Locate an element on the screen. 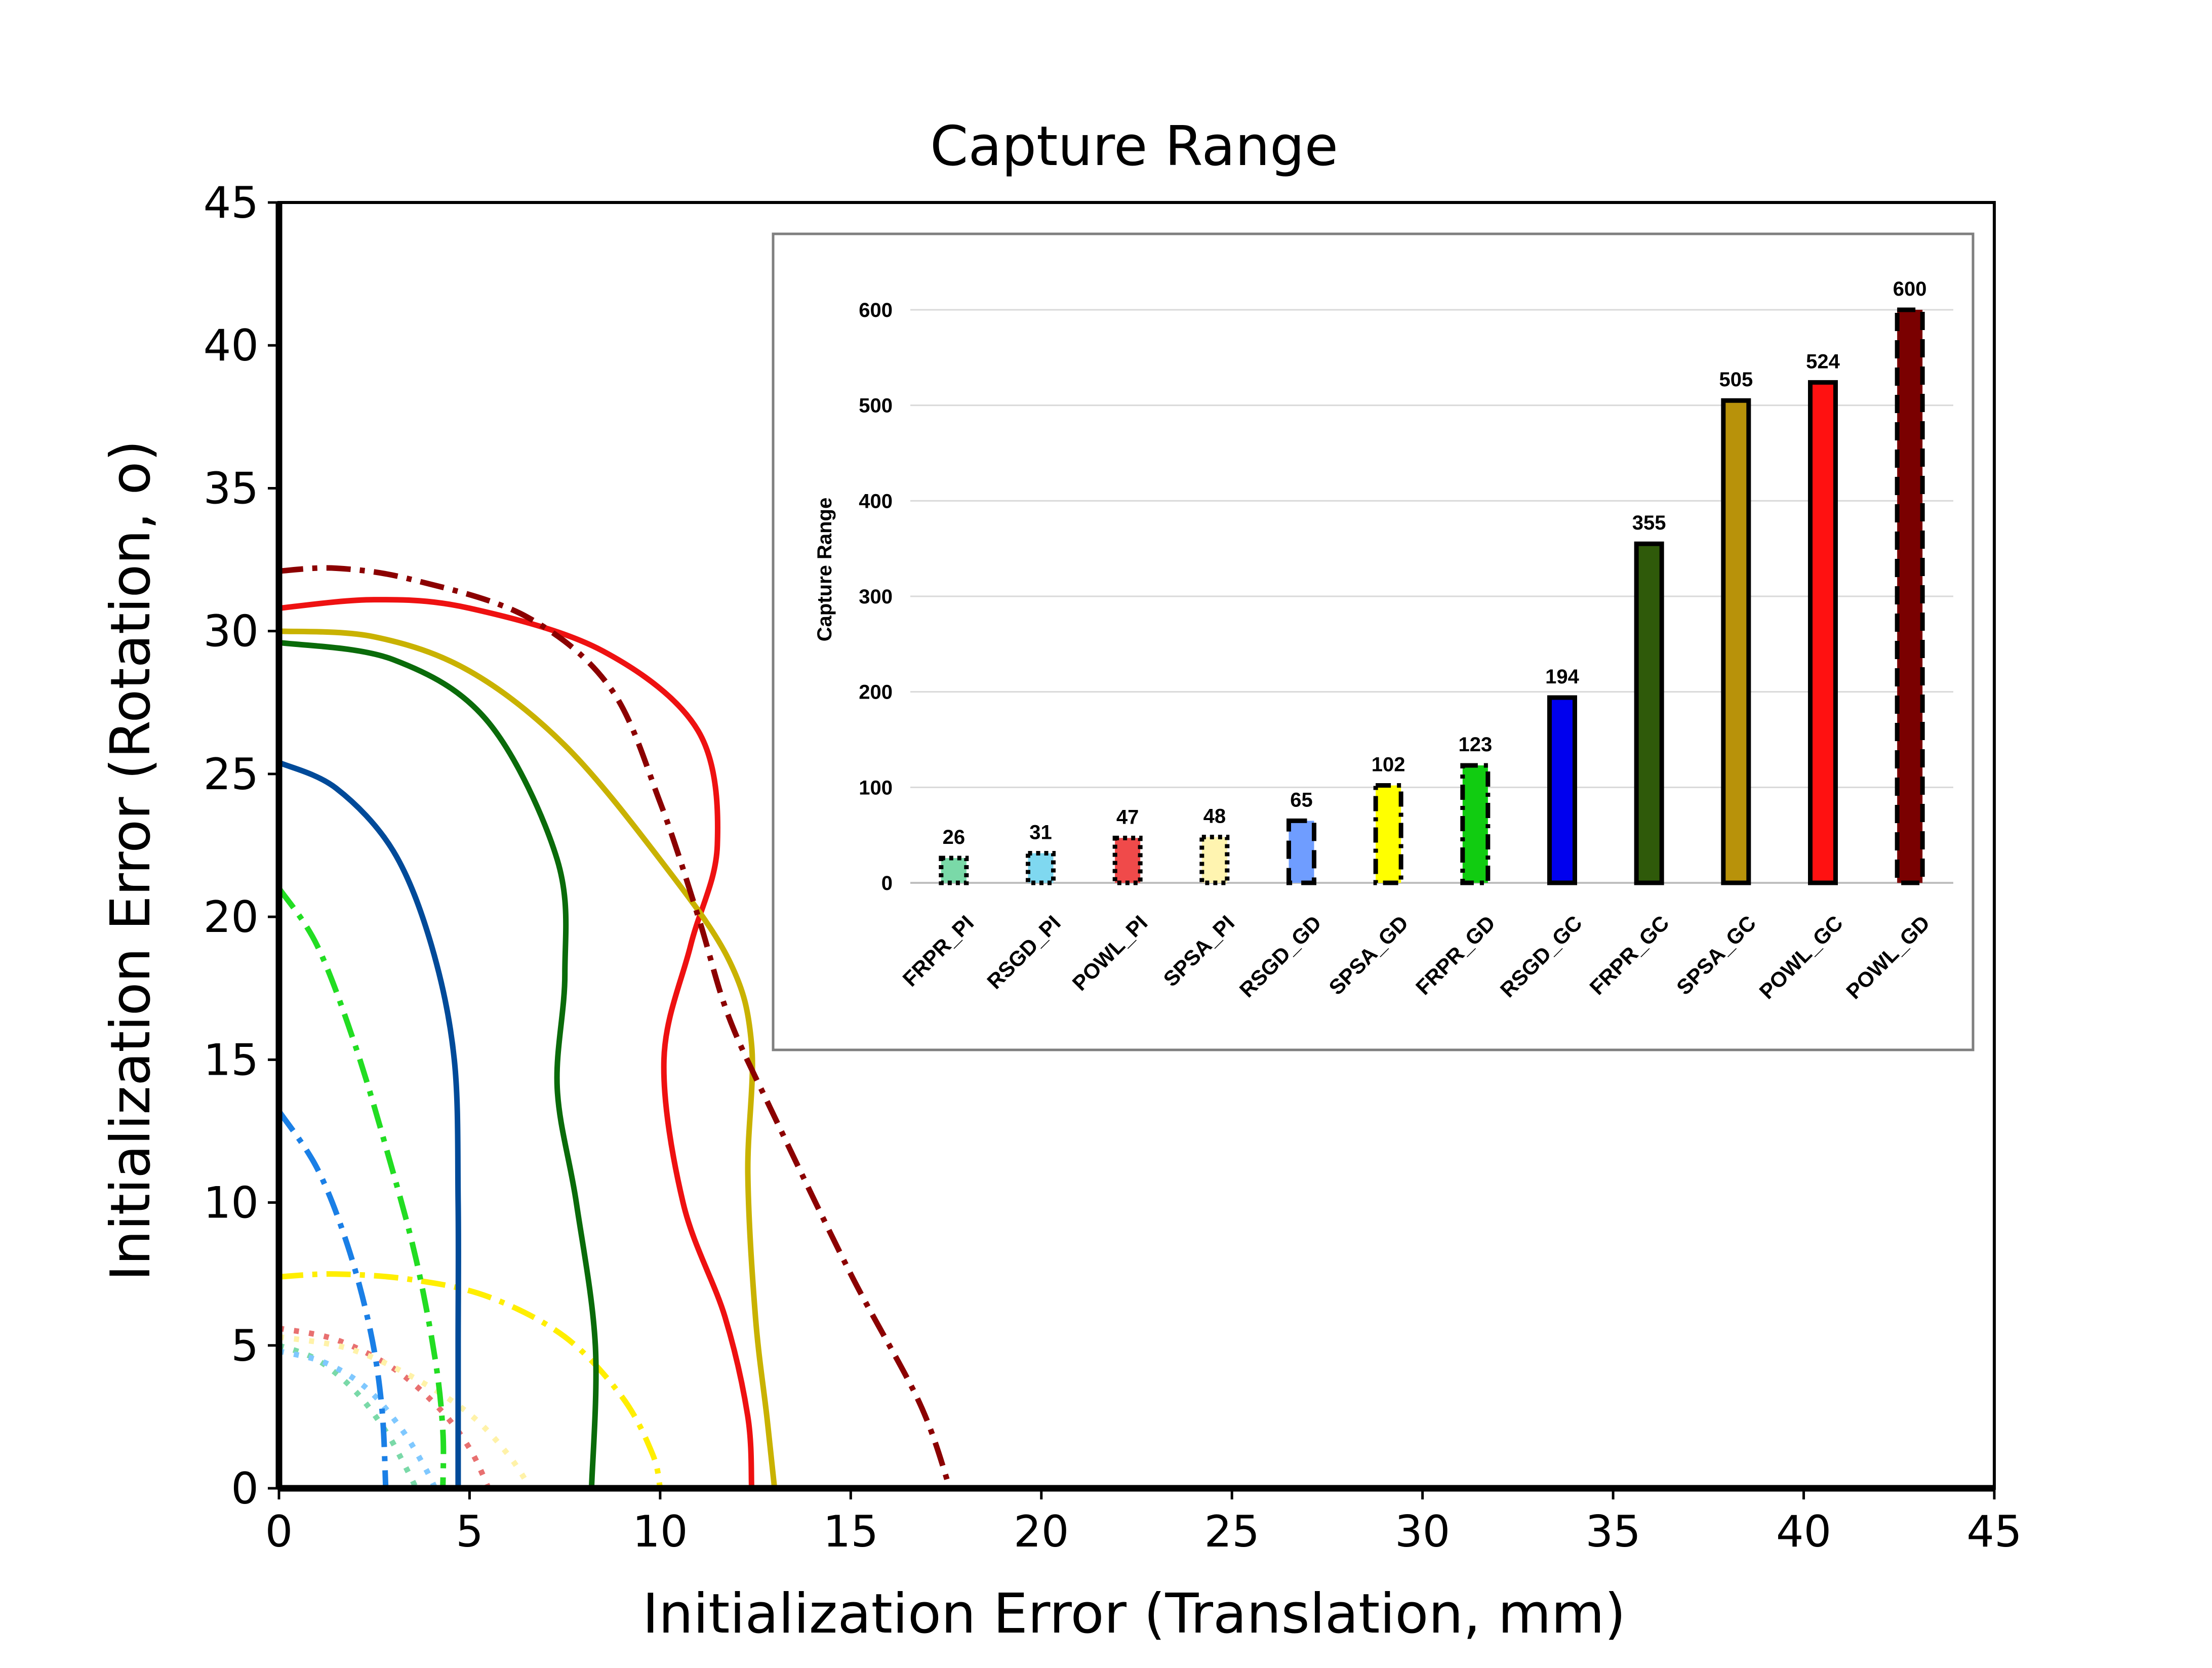  y-tick-label: 45 is located at coordinates (231, 203).